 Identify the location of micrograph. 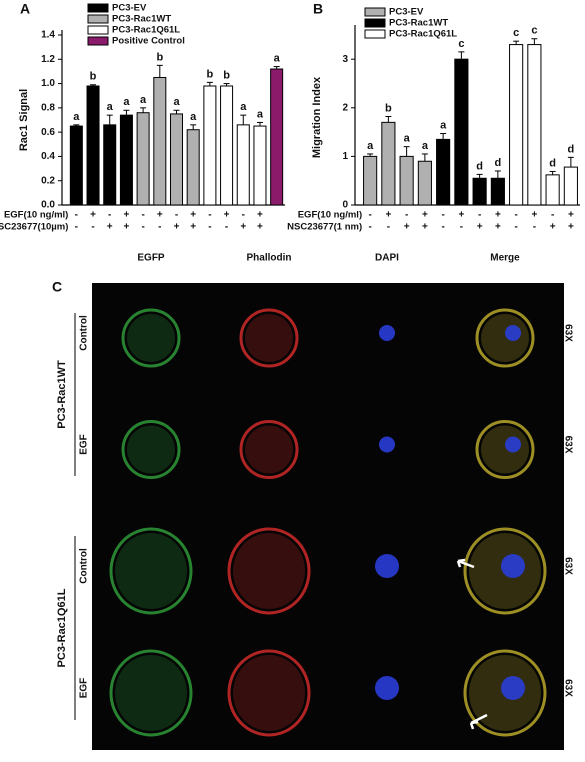
(151, 444).